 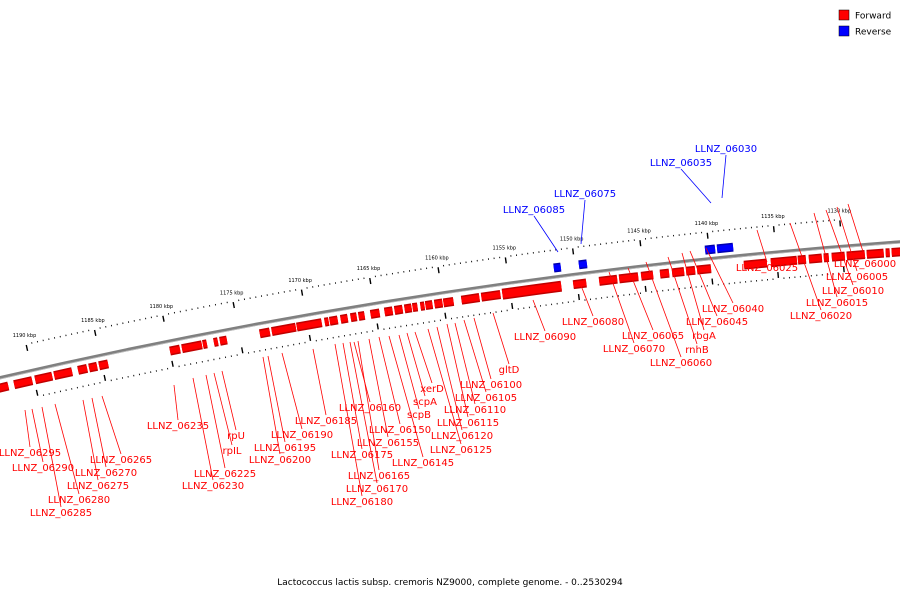 What do you see at coordinates (733, 309) in the screenshot?
I see `gene-label: LLNZ_06040` at bounding box center [733, 309].